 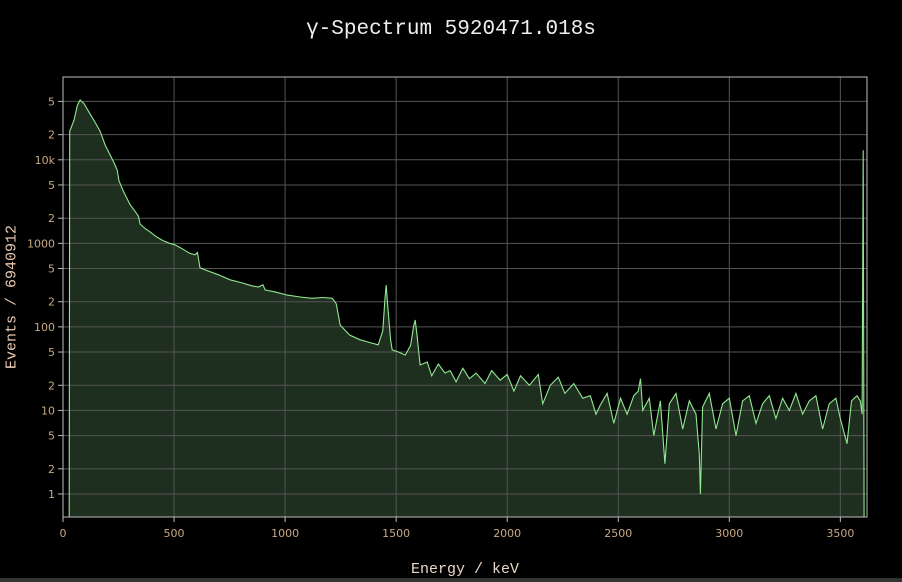 What do you see at coordinates (51, 494) in the screenshot?
I see `y-tick-label: 1` at bounding box center [51, 494].